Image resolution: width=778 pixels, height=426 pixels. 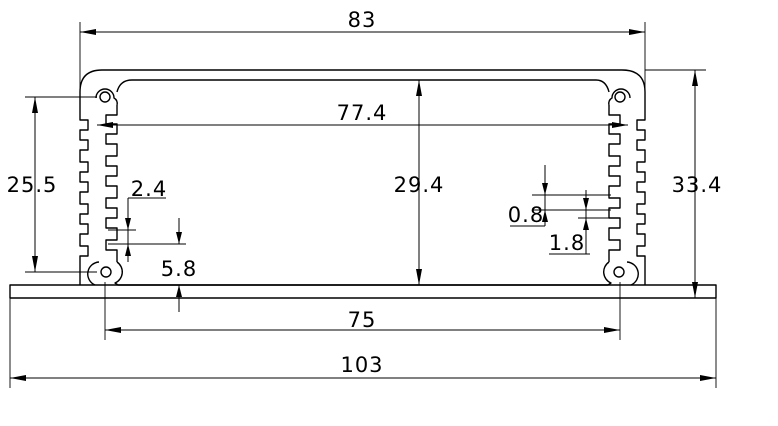 I want to click on right-bottom-boss, so click(x=621, y=273).